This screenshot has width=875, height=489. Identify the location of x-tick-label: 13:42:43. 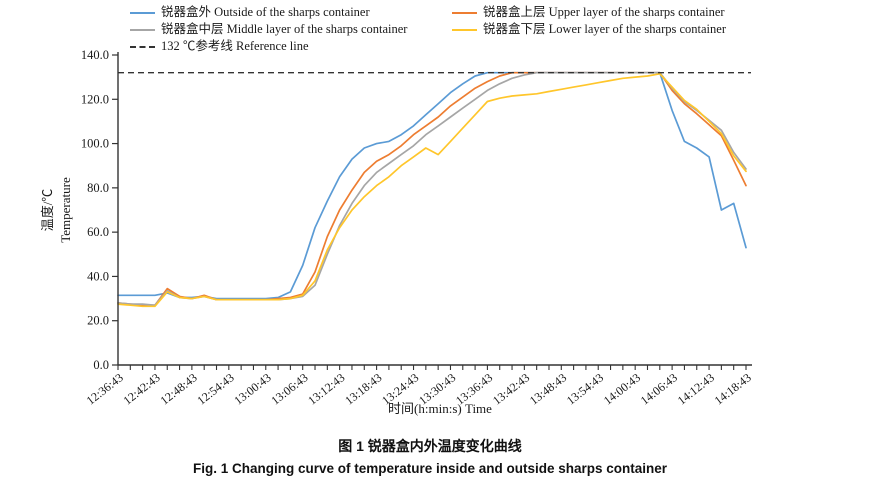
(511, 388).